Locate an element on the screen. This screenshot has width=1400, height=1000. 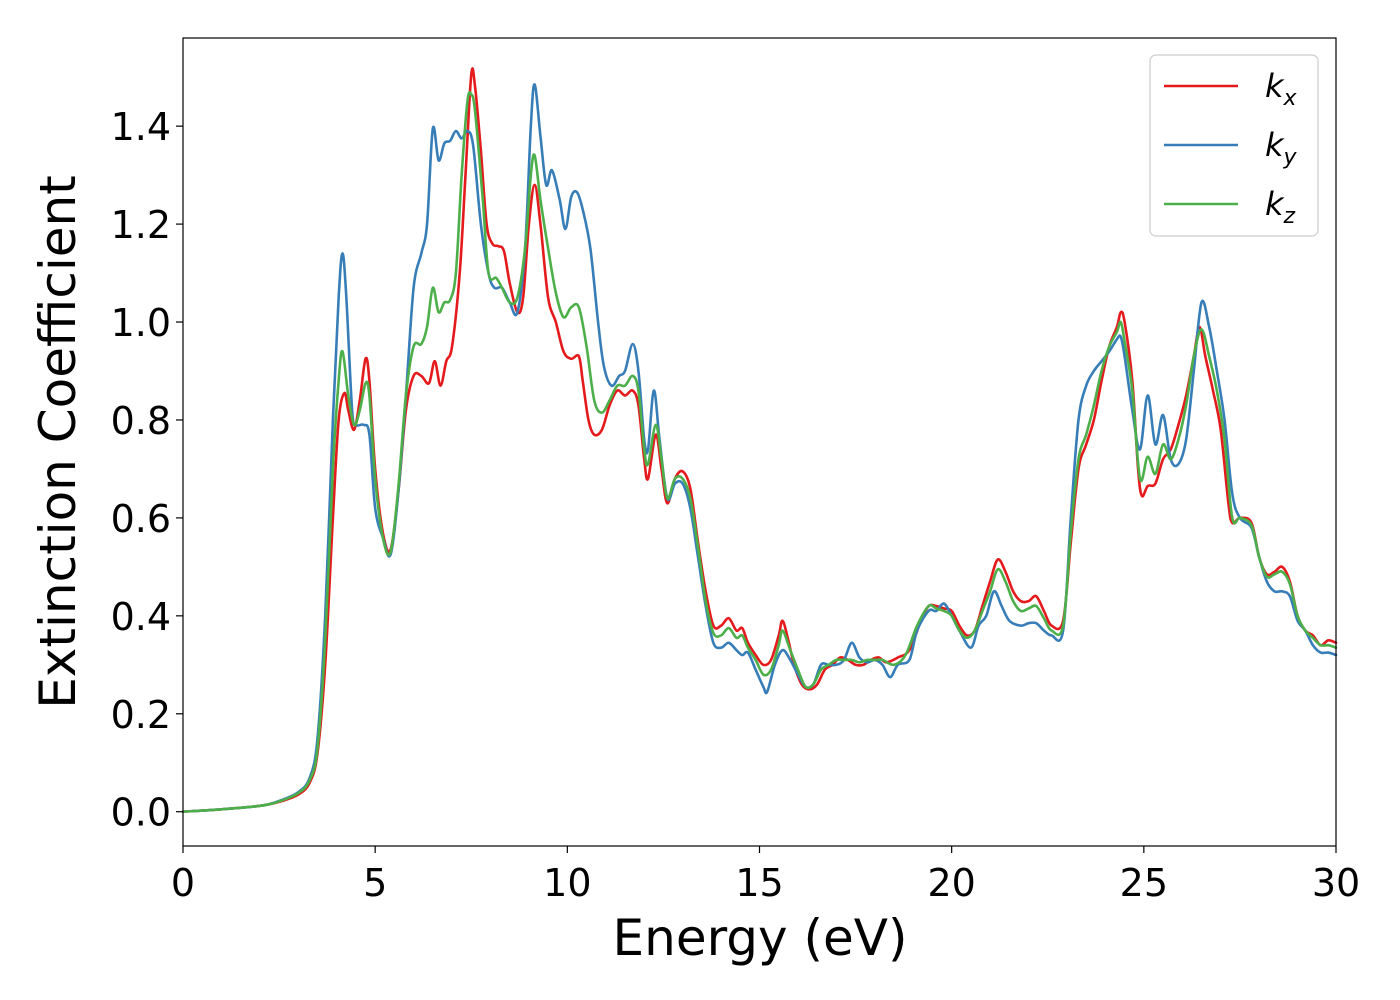
y-tick-label: 0.6 is located at coordinates (141, 519).